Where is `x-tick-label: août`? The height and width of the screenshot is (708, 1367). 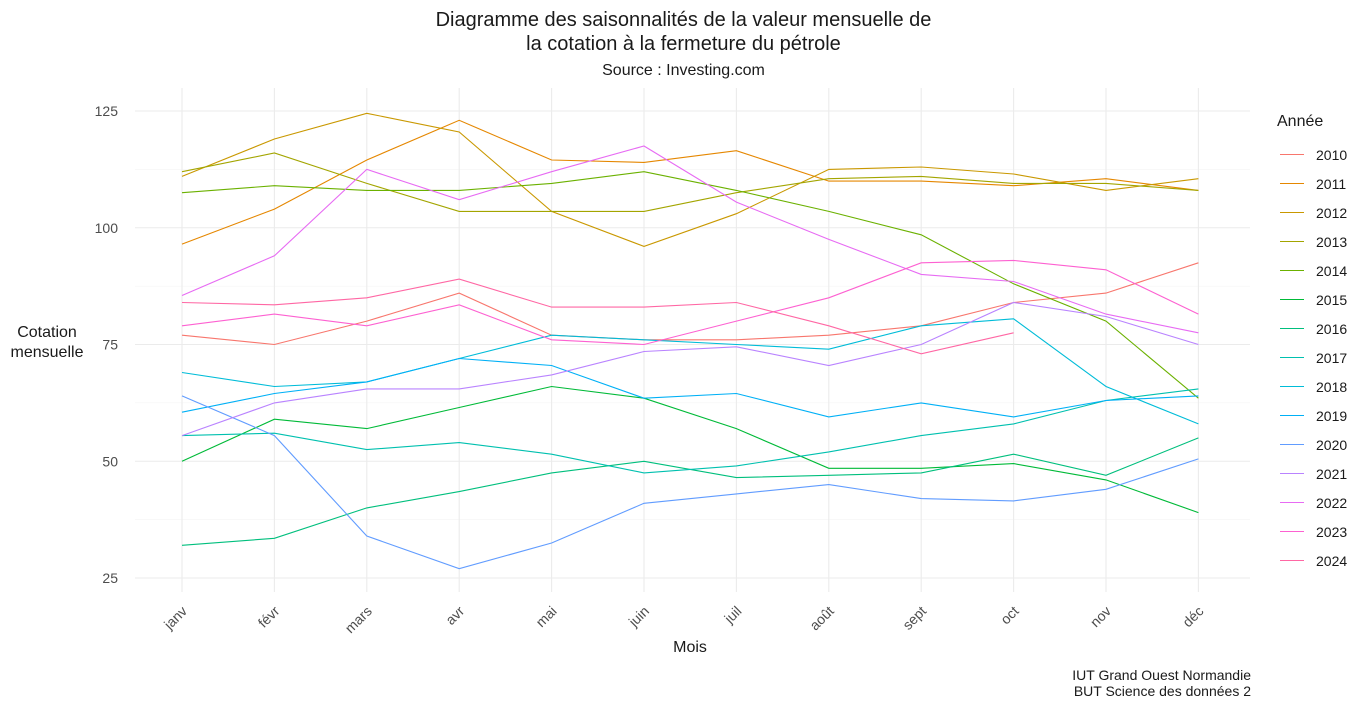
x-tick-label: août is located at coordinates (821, 618).